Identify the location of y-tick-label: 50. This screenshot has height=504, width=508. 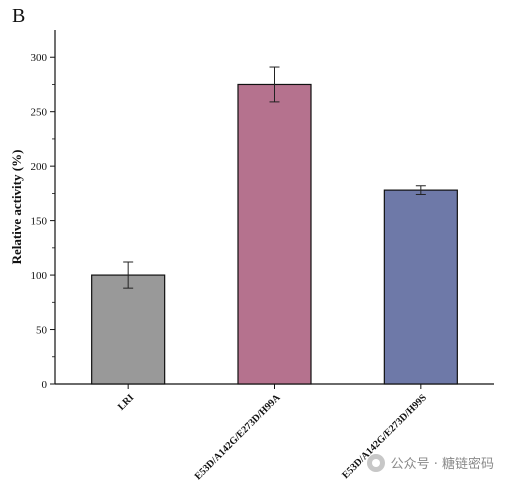
(42, 331).